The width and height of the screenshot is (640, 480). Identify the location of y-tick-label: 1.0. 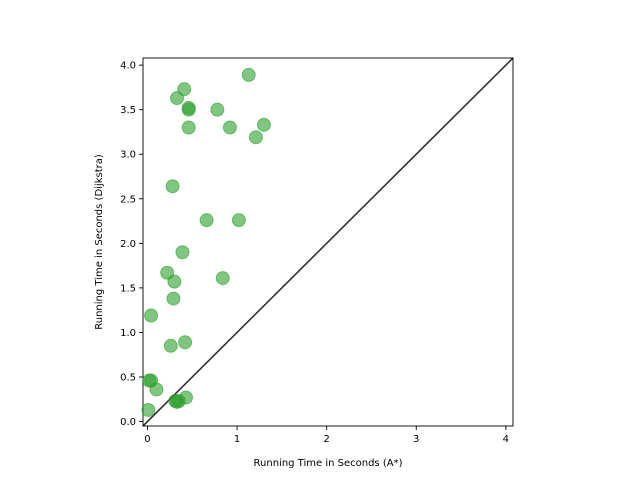
(128, 333).